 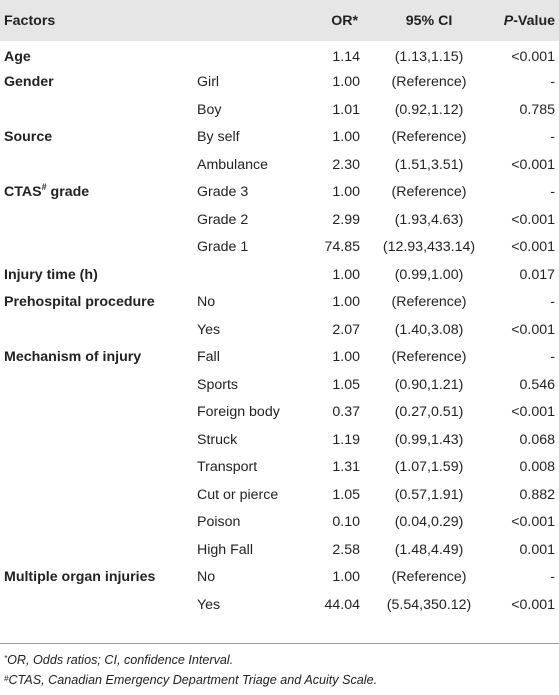 I want to click on ci-cell: (0.92,1.12), so click(x=429, y=109).